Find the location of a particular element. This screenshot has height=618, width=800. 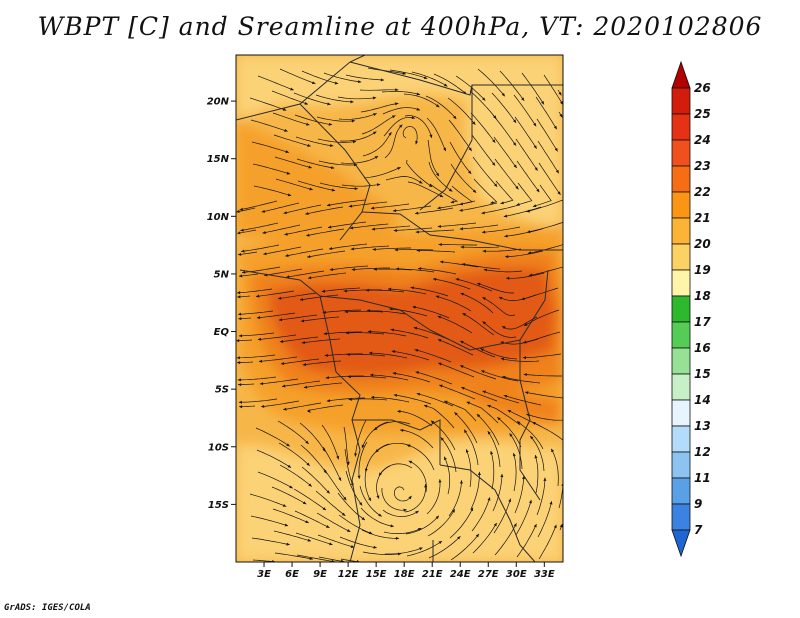

colorbar-swatch is located at coordinates (681, 231).